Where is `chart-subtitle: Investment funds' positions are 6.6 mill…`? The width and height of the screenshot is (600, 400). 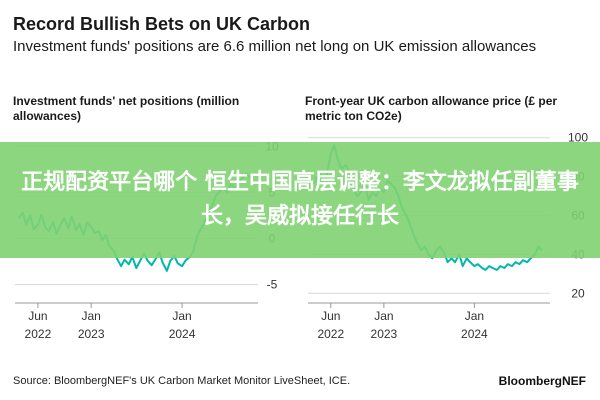
chart-subtitle: Investment funds' positions are 6.6 mill… is located at coordinates (275, 46).